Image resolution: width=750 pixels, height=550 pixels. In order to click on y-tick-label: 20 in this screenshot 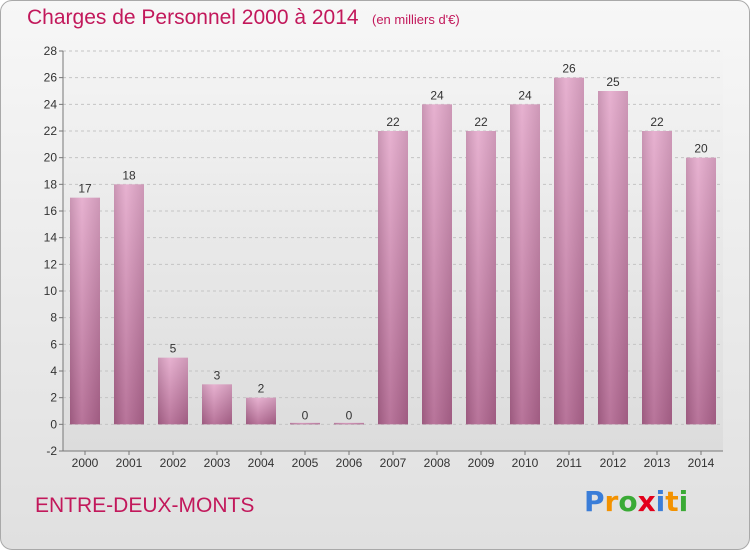, I will do `click(51, 158)`.